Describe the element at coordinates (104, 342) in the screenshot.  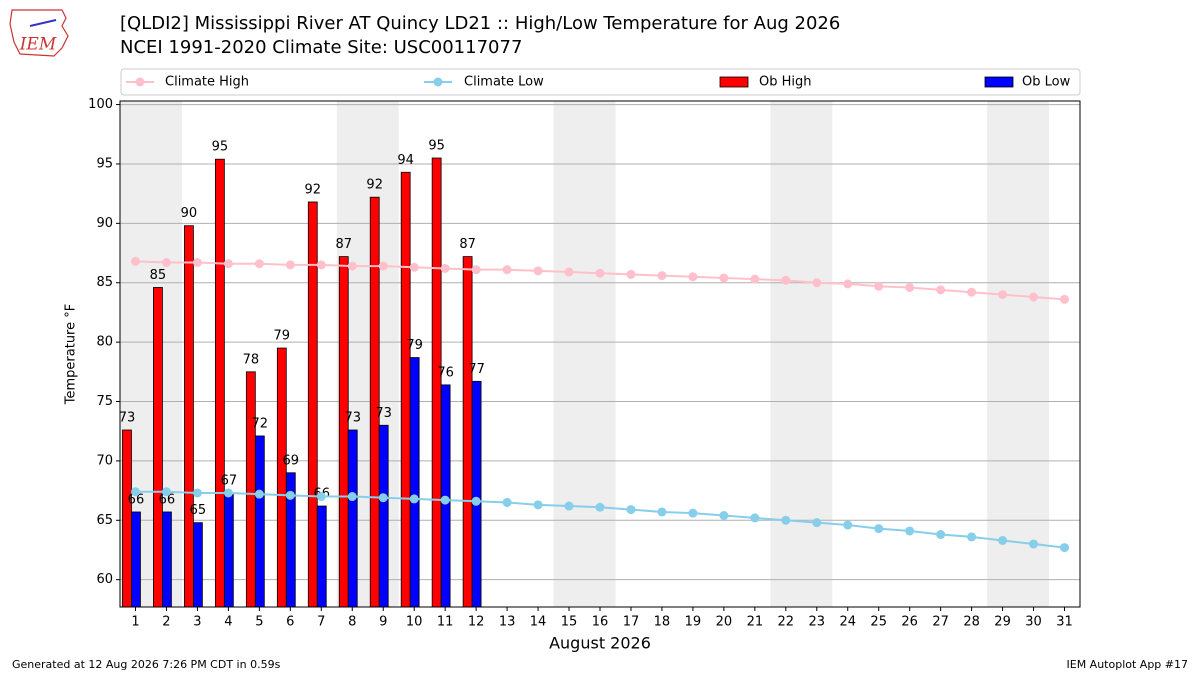
I see `y-tick-label: 80` at that location.